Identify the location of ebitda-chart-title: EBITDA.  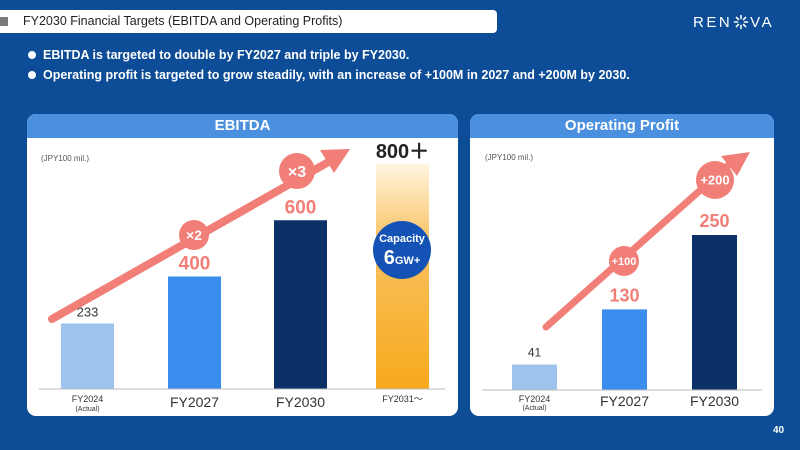
(242, 126).